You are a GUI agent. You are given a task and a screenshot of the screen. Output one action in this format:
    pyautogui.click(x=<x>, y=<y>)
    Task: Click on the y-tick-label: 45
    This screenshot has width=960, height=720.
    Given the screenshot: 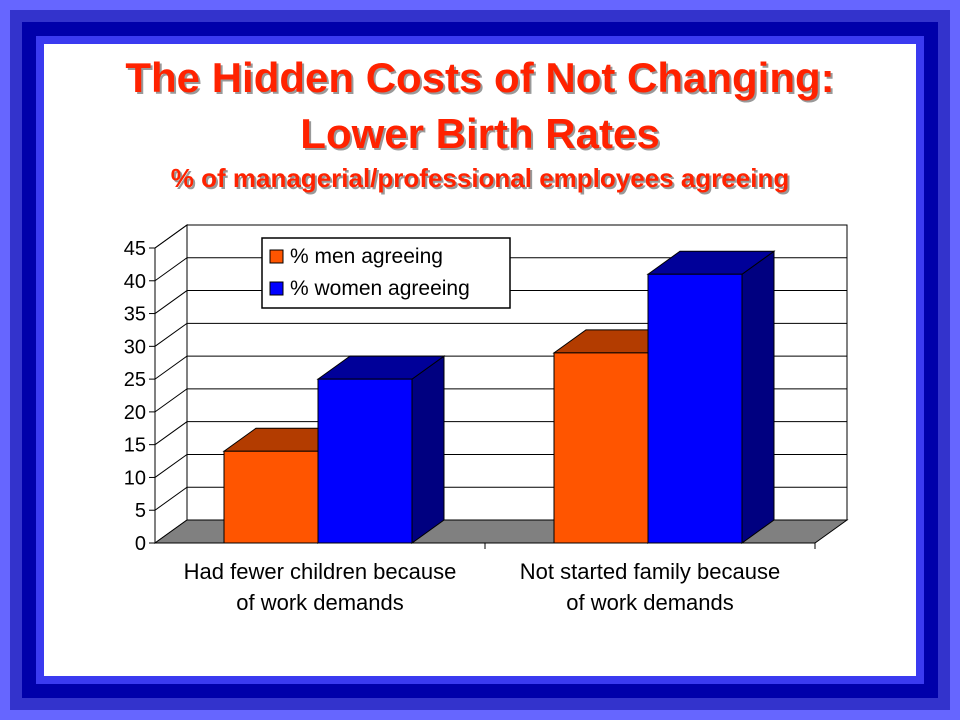 What is the action you would take?
    pyautogui.click(x=135, y=249)
    